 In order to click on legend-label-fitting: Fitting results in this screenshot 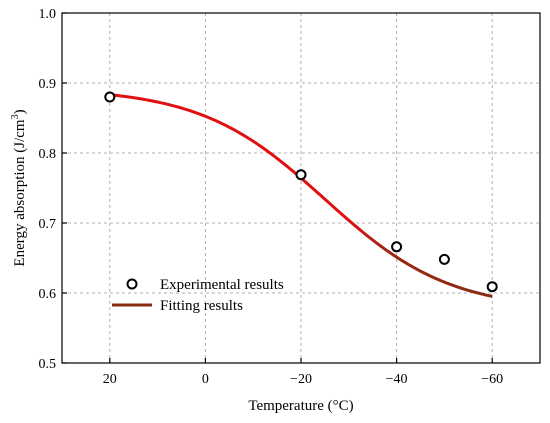, I will do `click(201, 306)`.